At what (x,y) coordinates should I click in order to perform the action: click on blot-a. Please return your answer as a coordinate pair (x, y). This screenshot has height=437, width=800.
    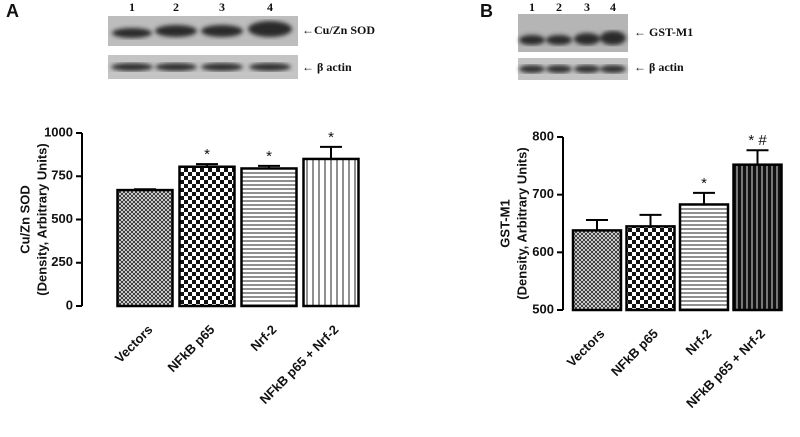
    Looking at the image, I should click on (203, 47).